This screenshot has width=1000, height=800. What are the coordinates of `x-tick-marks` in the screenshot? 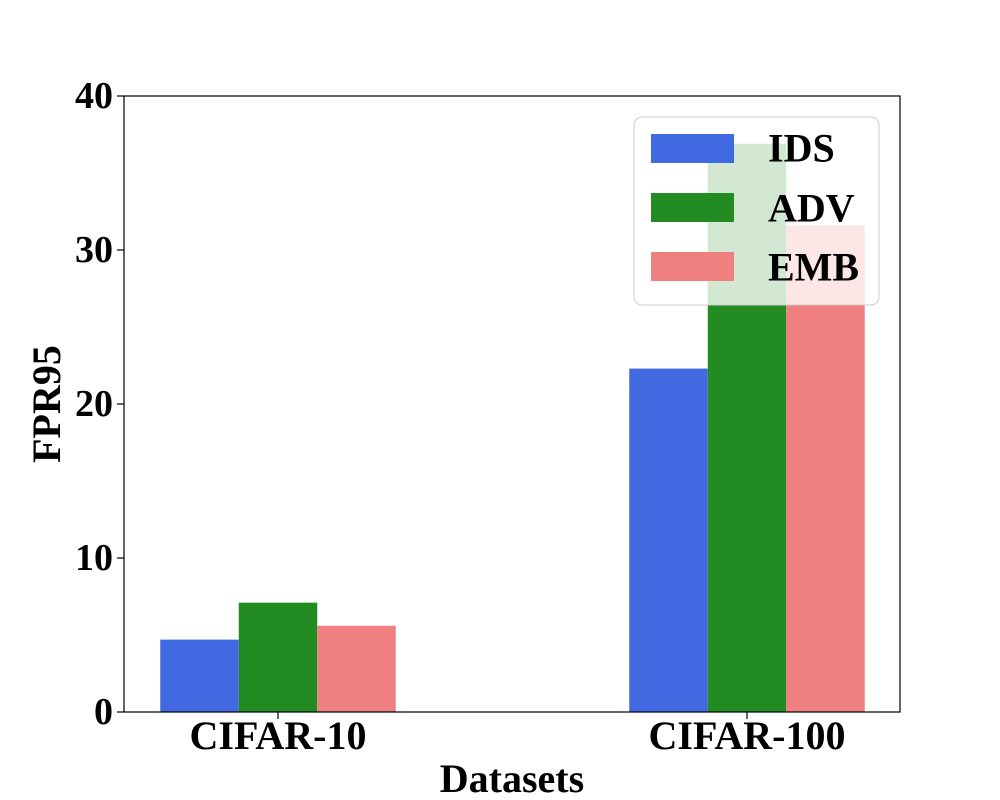 It's located at (512, 715).